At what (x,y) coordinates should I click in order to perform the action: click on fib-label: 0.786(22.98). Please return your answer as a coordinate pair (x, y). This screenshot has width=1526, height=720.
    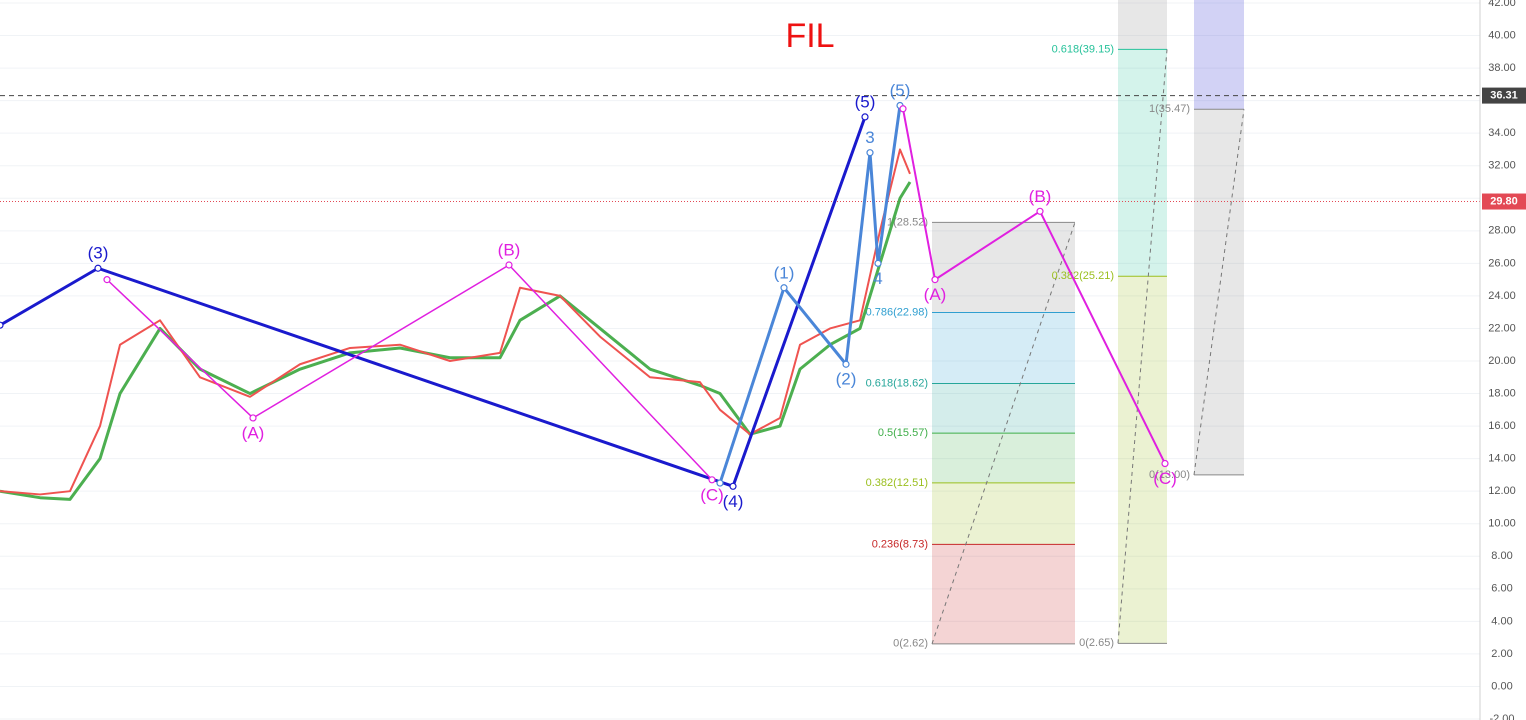
    Looking at the image, I should click on (897, 312).